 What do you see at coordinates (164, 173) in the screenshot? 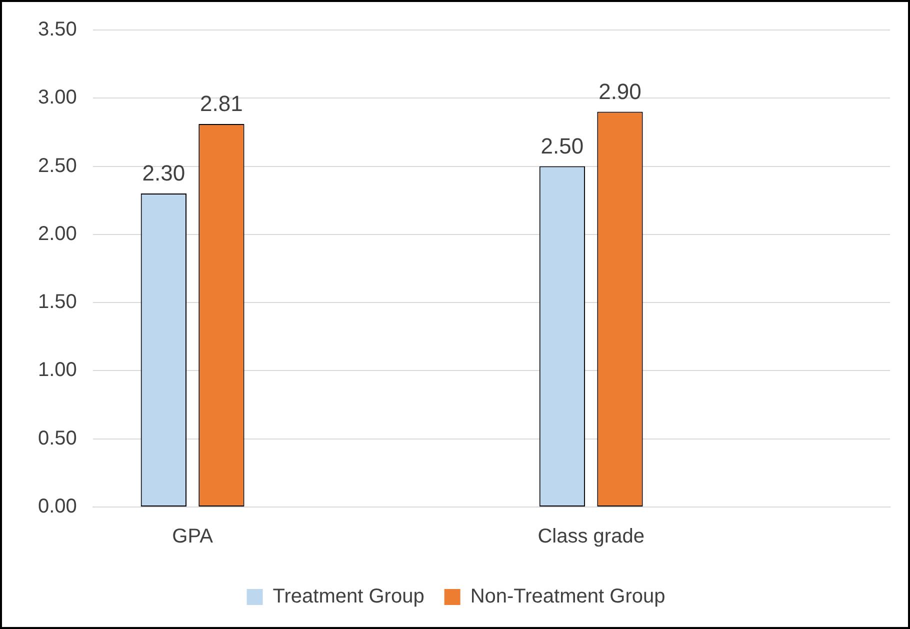
I see `data-label: 2.30` at bounding box center [164, 173].